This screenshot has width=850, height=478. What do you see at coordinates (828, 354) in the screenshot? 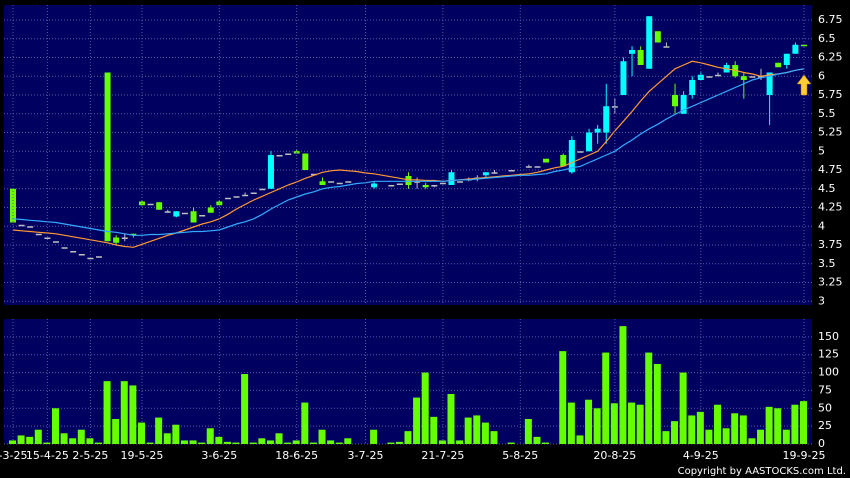
I see `y-tick-label: 125` at bounding box center [828, 354].